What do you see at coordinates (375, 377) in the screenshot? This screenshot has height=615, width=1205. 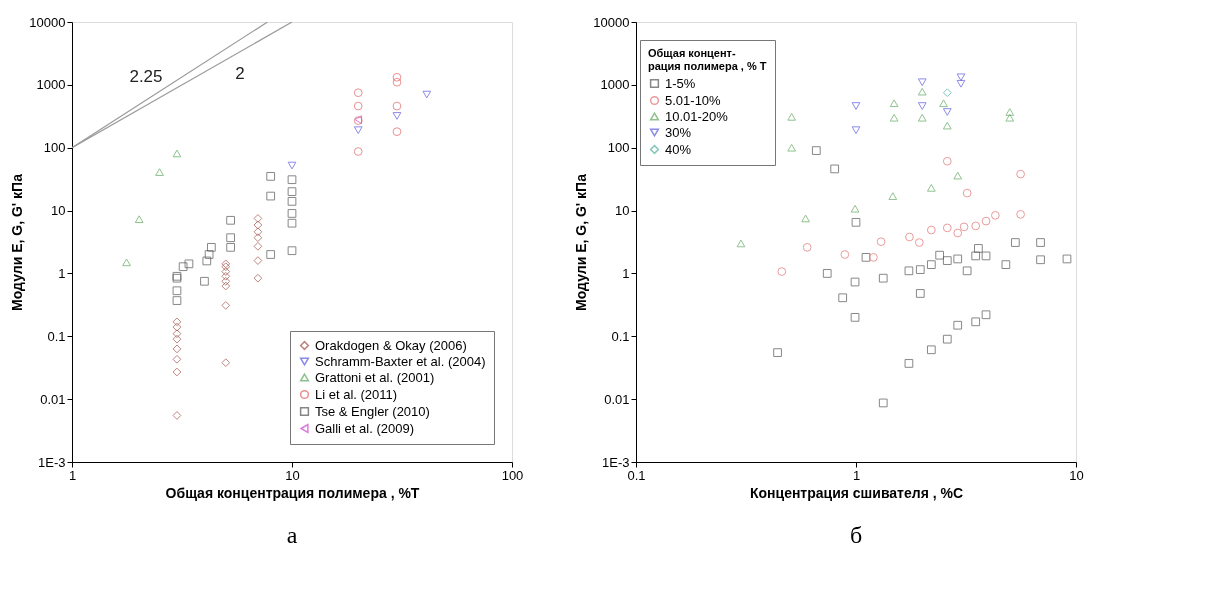 I see `legend-label: Grattoni et al. (2001)` at bounding box center [375, 377].